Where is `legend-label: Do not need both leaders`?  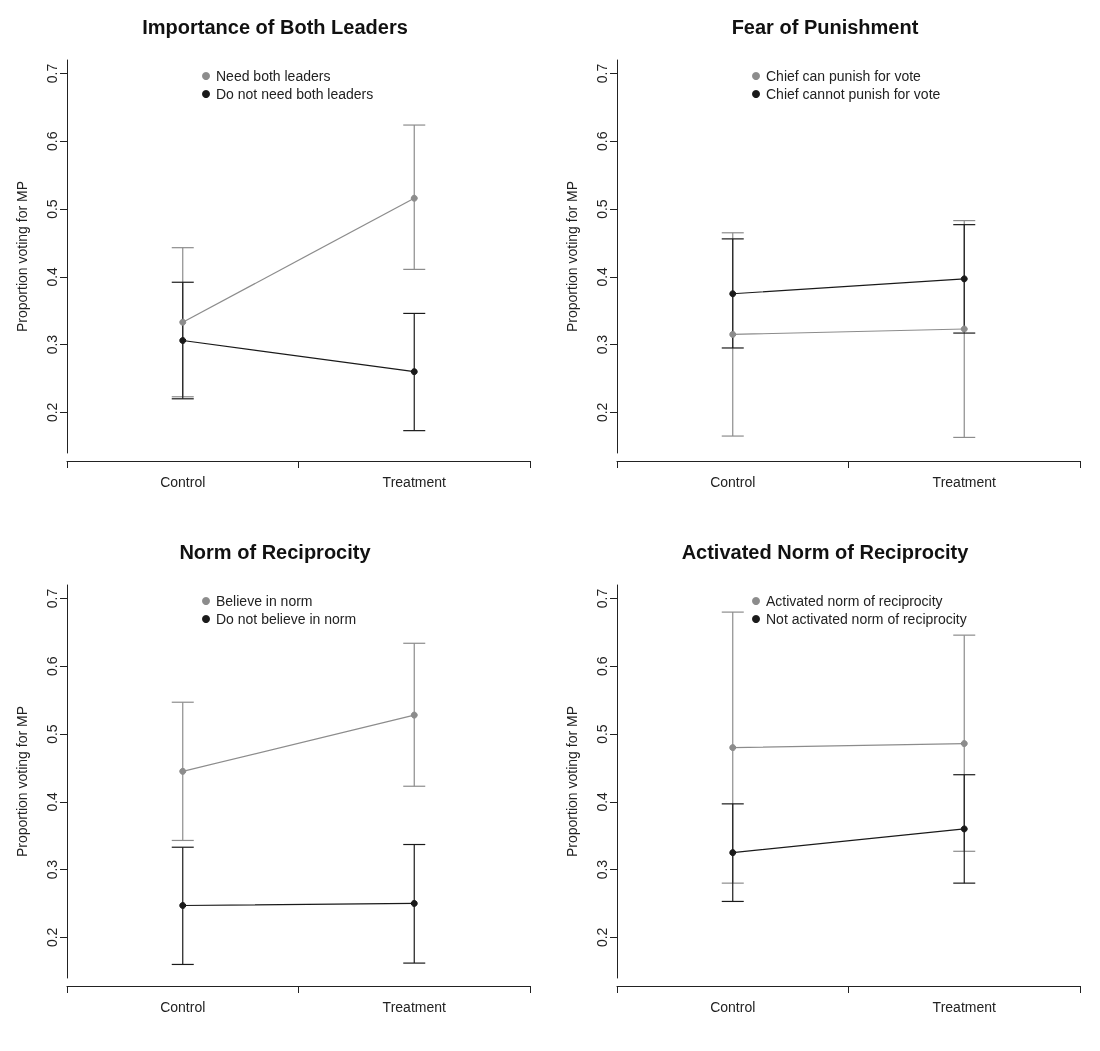
legend-label: Do not need both leaders is located at coordinates (295, 94).